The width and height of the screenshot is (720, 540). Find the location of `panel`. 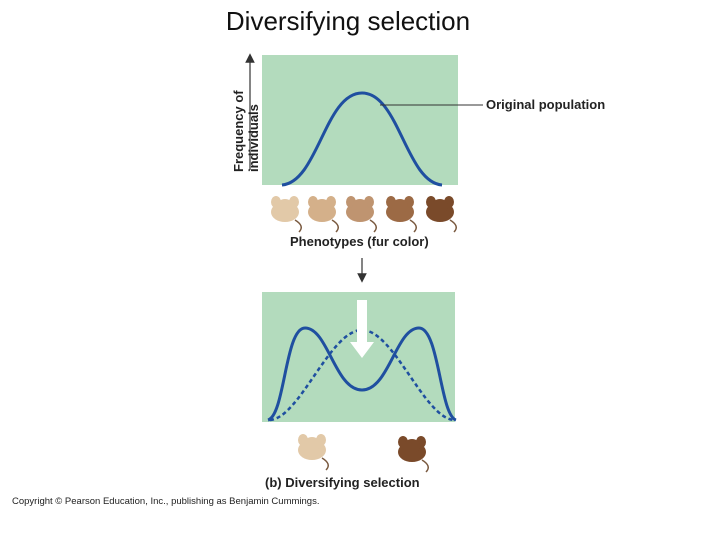

panel is located at coordinates (360, 120).